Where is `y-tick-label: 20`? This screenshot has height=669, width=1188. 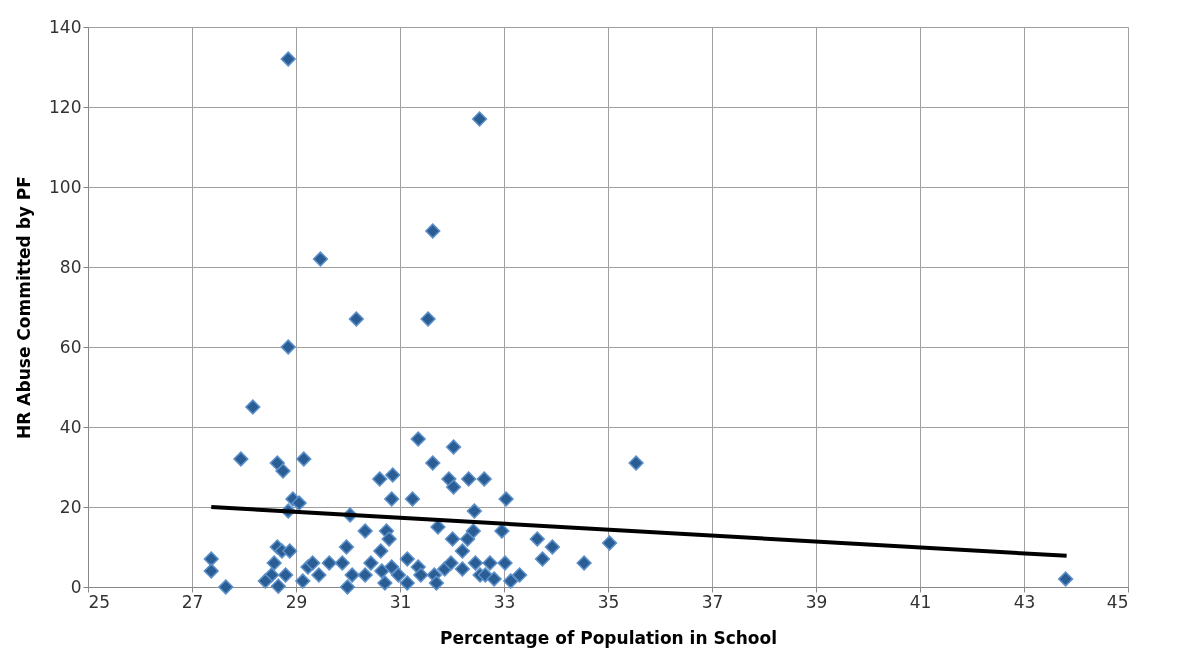
y-tick-label: 20 is located at coordinates (70, 506).